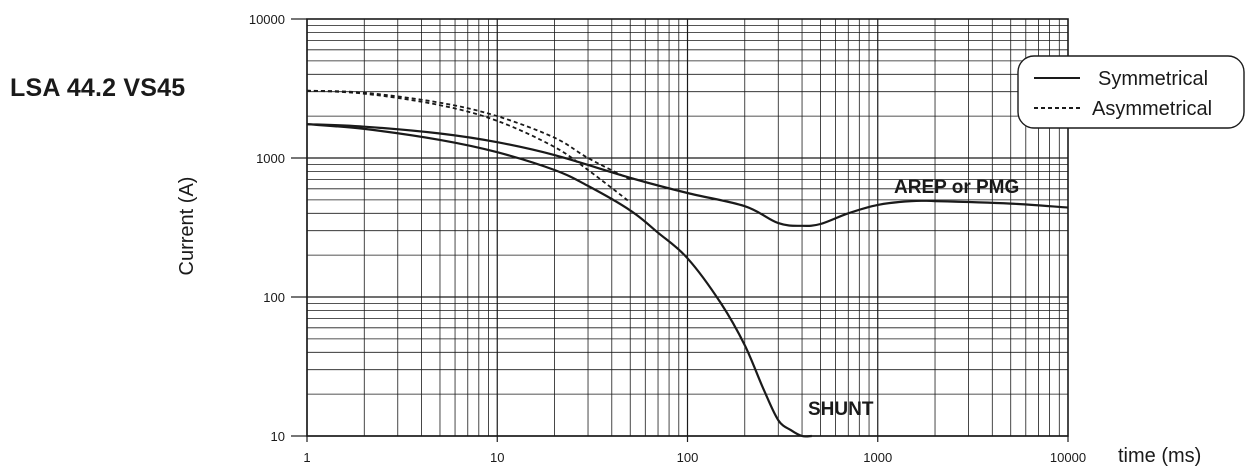  What do you see at coordinates (267, 19) in the screenshot?
I see `y-tick-label: 10000` at bounding box center [267, 19].